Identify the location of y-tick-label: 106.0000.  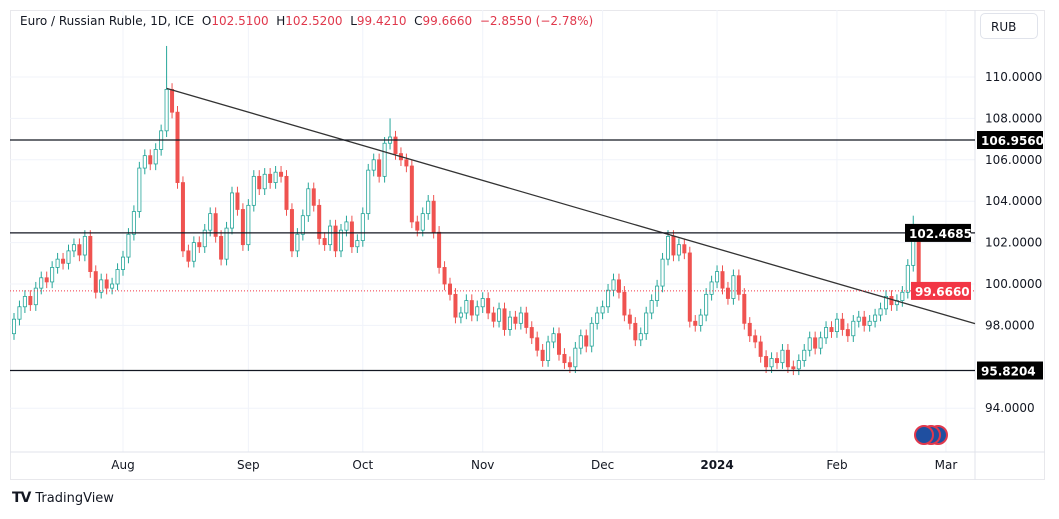
(1013, 160).